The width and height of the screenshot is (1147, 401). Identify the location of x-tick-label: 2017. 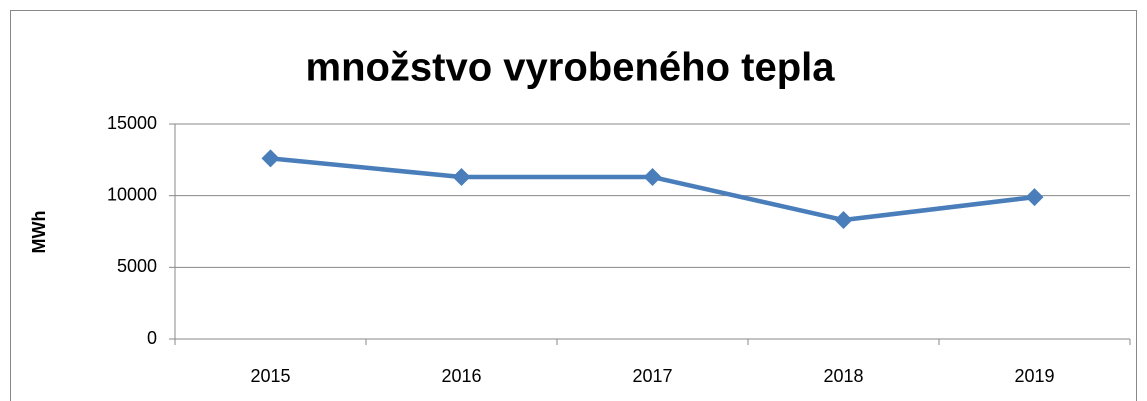
(652, 376).